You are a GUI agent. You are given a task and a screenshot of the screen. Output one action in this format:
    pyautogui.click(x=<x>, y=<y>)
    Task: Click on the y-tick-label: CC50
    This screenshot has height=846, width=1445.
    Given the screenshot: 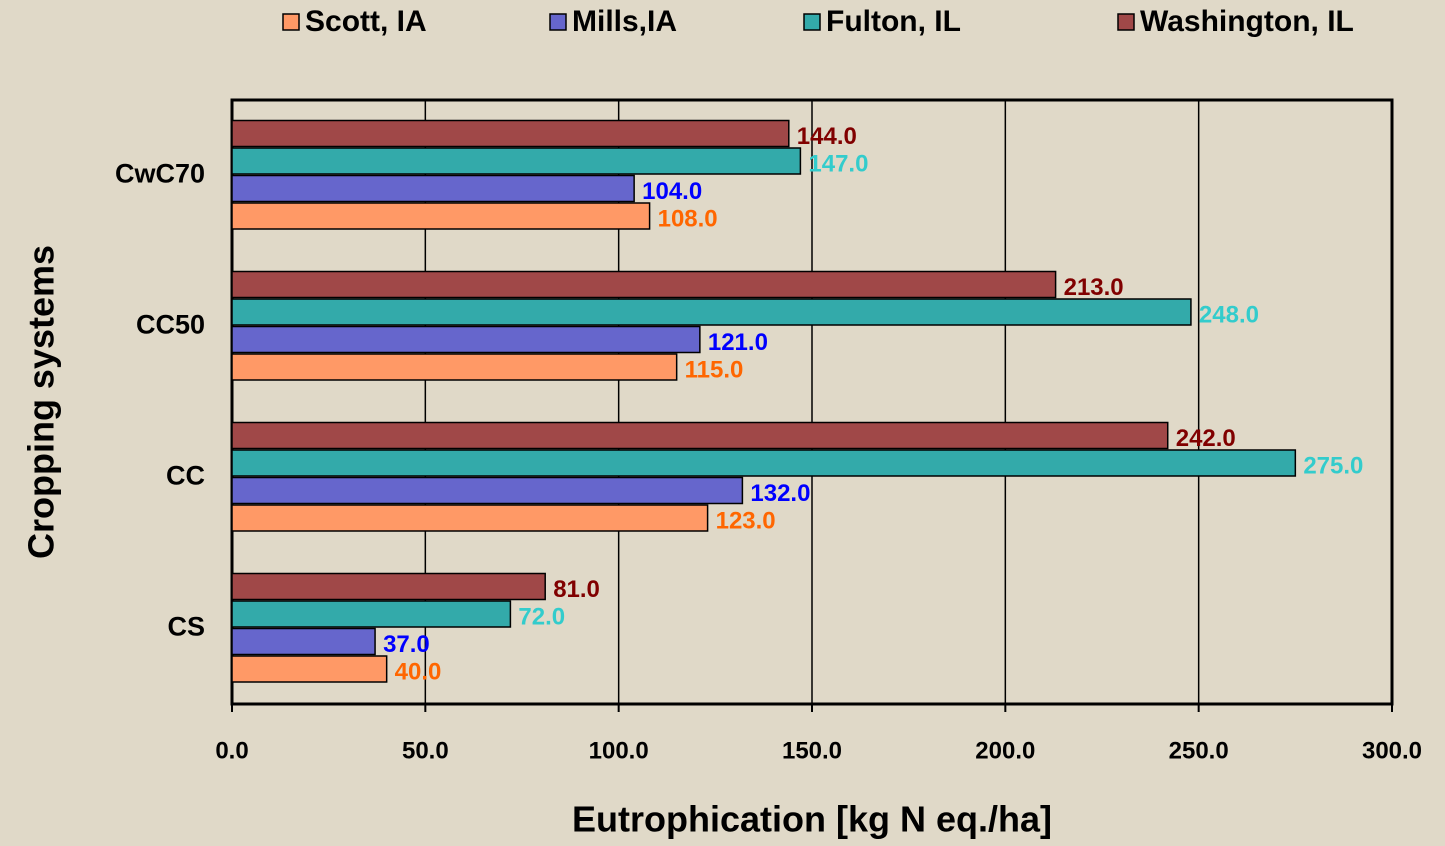 What is the action you would take?
    pyautogui.click(x=170, y=325)
    